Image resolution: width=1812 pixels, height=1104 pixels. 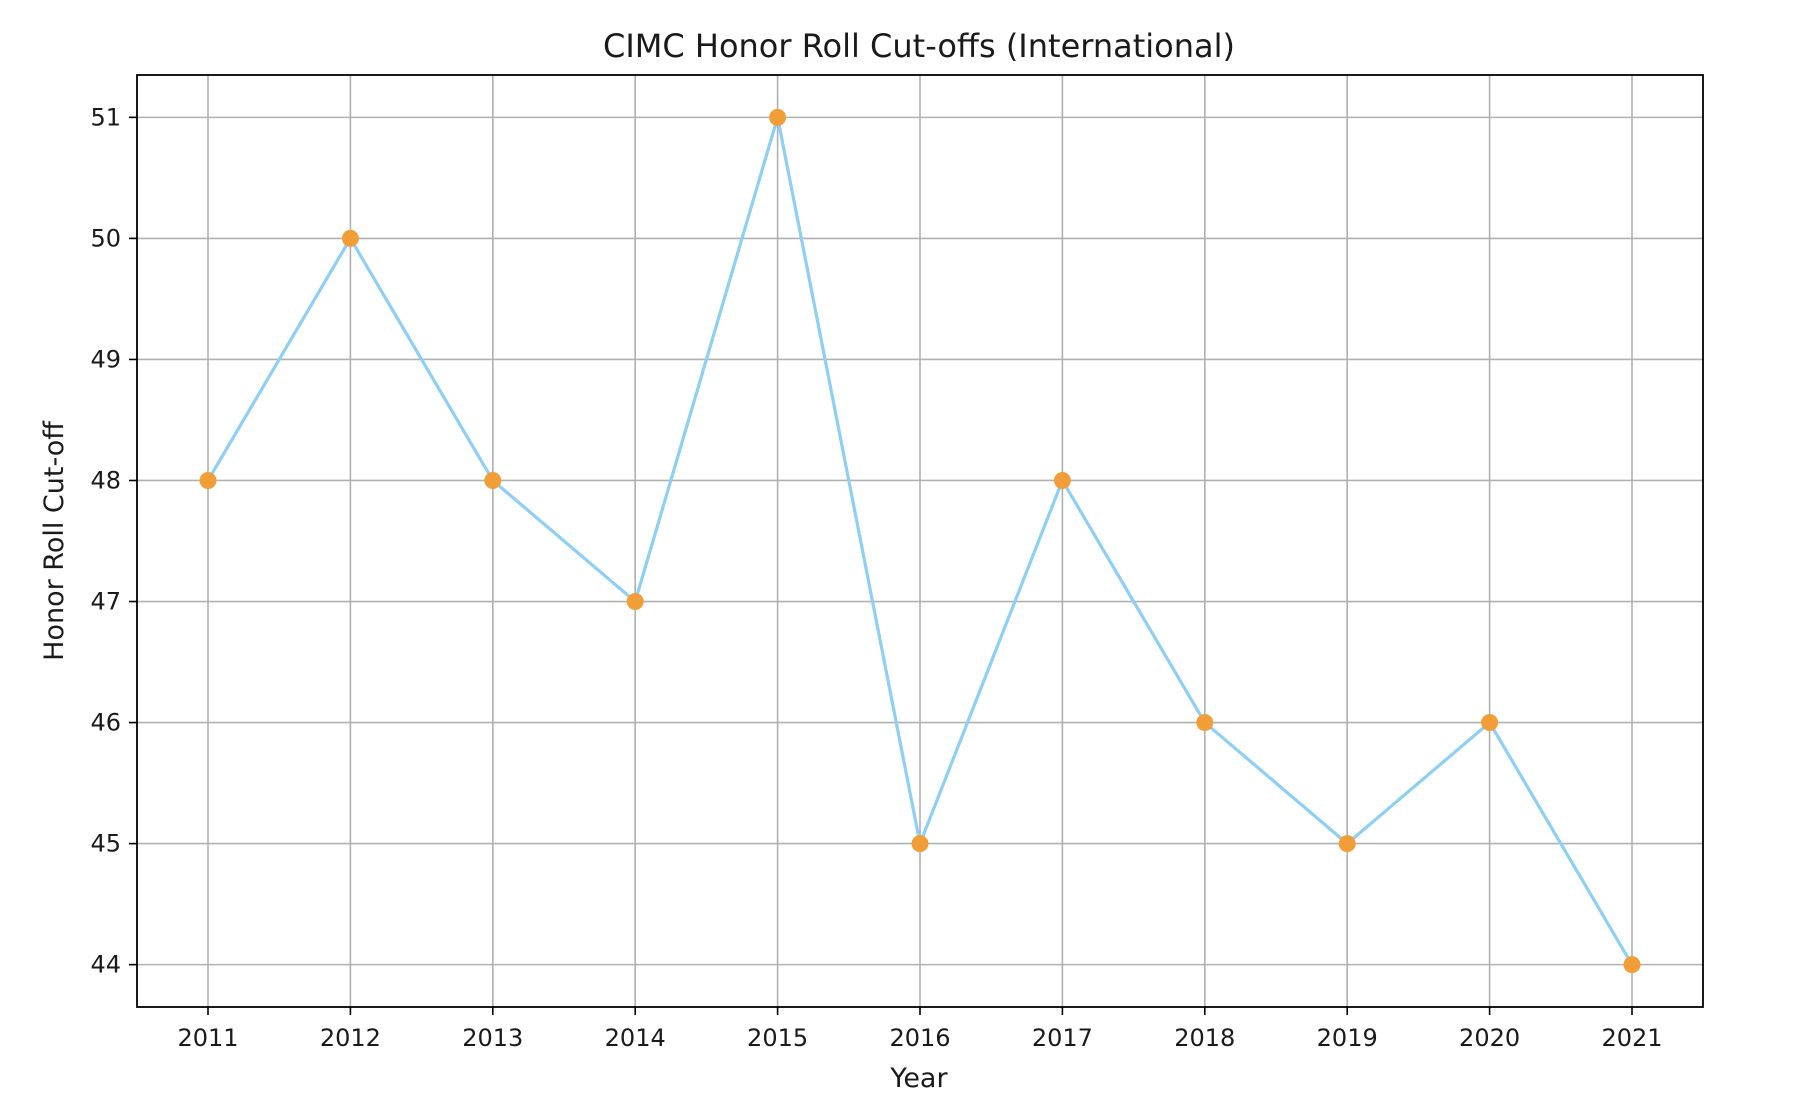 What do you see at coordinates (777, 1038) in the screenshot?
I see `x-tick-label: 2015` at bounding box center [777, 1038].